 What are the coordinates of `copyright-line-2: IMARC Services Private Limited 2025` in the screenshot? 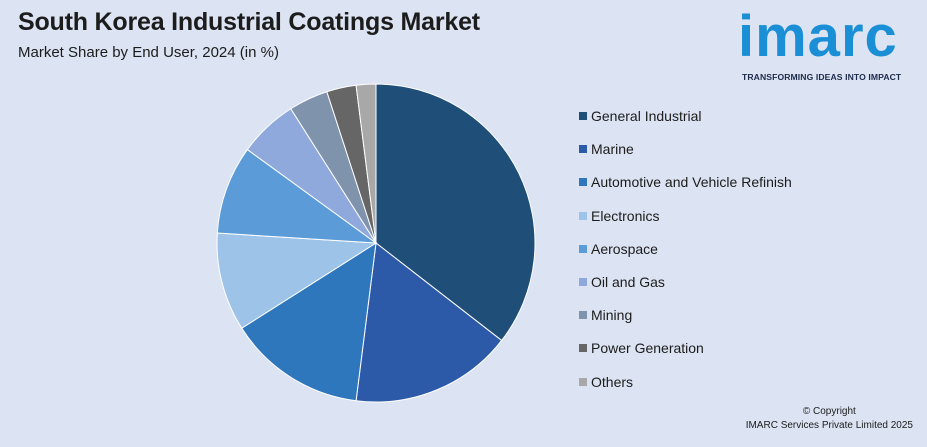 It's located at (829, 425).